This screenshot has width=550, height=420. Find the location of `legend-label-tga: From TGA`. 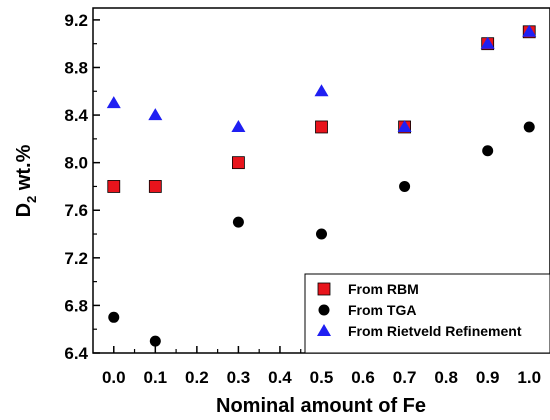

legend-label-tga: From TGA is located at coordinates (382, 310).